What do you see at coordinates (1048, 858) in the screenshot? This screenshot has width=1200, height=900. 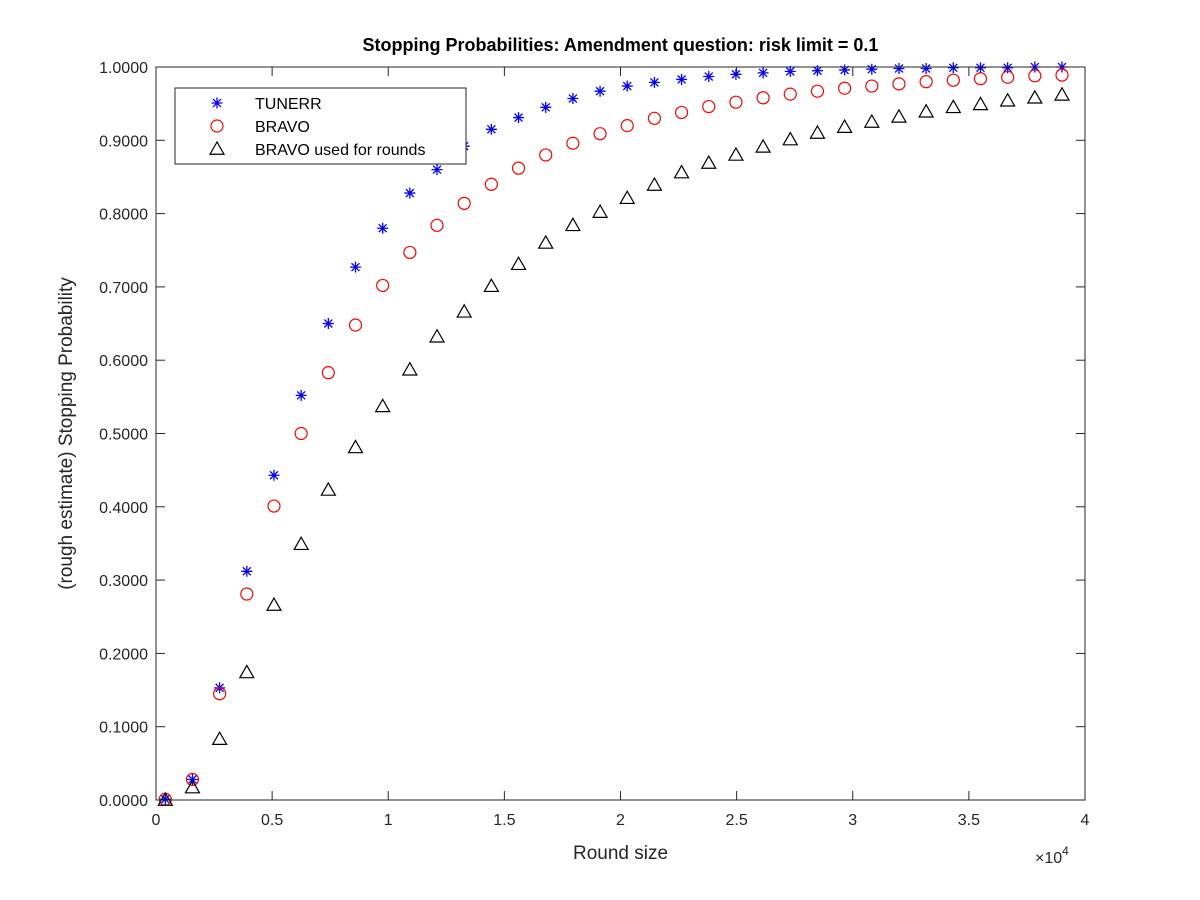 I see `x-axis-exponent-base: ×10` at bounding box center [1048, 858].